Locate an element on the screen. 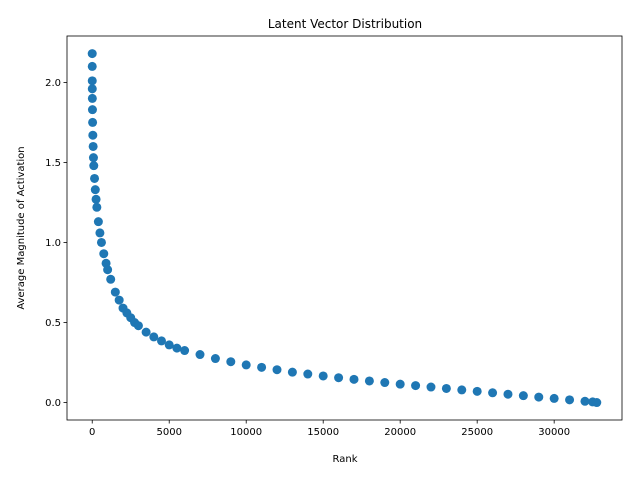 Image resolution: width=640 pixels, height=484 pixels. x-tick-label: 20000 is located at coordinates (400, 432).